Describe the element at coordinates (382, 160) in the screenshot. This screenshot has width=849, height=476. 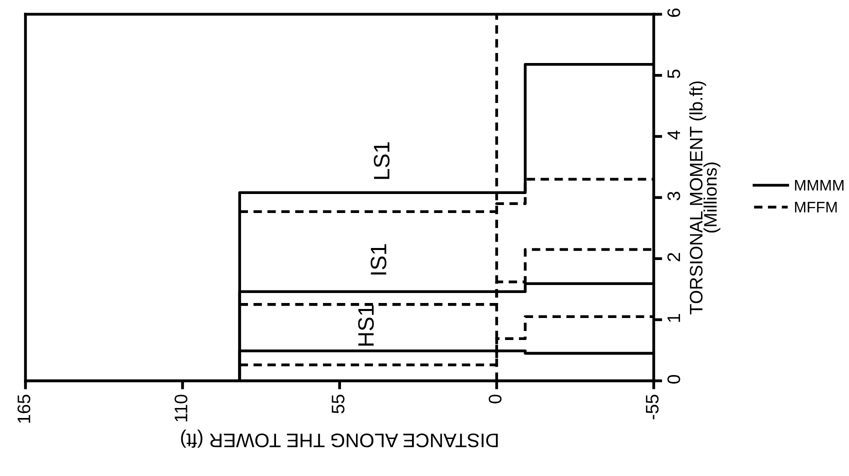
I see `annotation: LS1` at that location.